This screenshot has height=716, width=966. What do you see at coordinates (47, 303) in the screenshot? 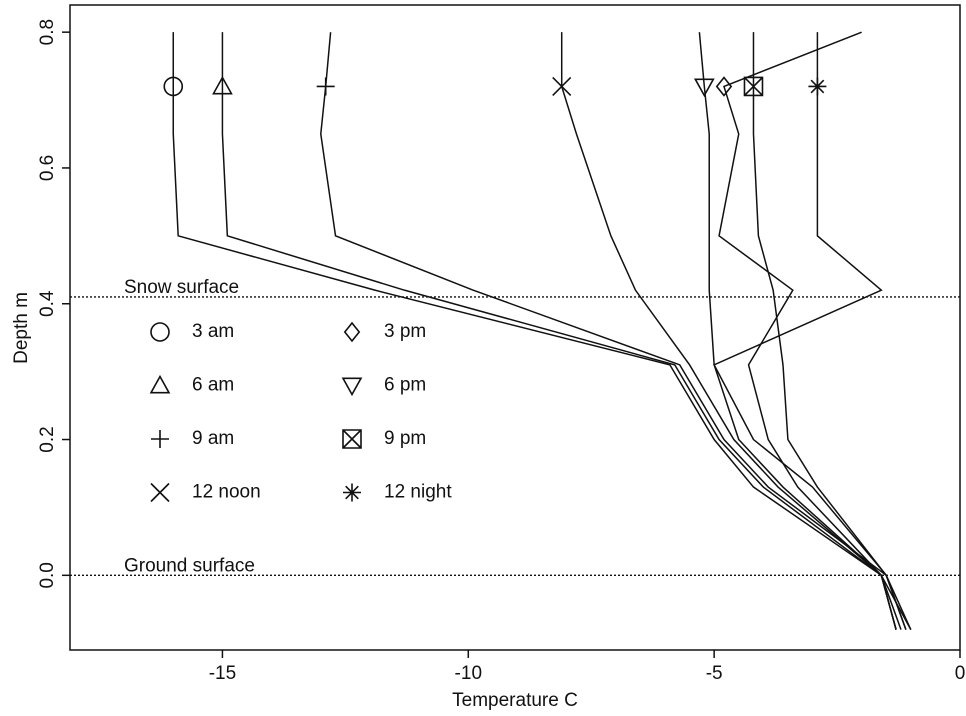
I see `y-tick-label: 0.4` at bounding box center [47, 303].